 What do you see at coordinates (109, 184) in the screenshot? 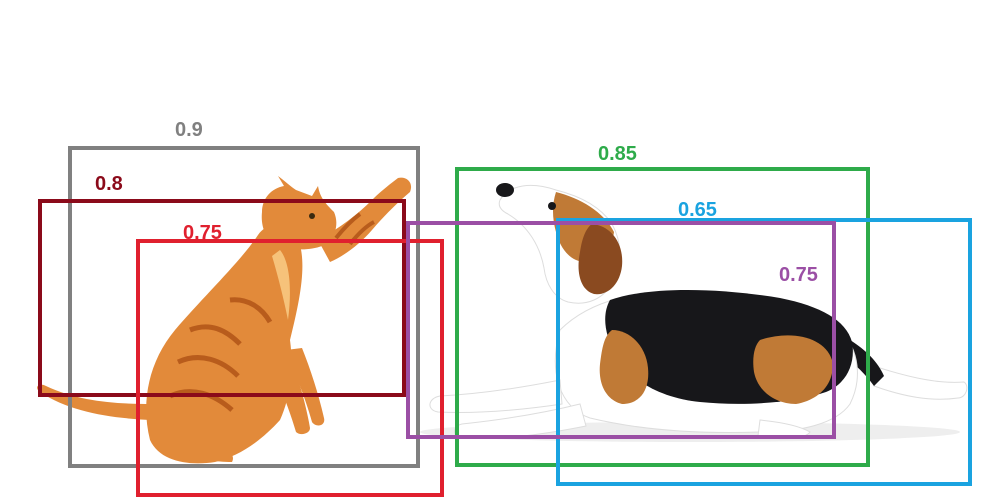
I see `score-label-maroon: 0.8` at bounding box center [109, 184].